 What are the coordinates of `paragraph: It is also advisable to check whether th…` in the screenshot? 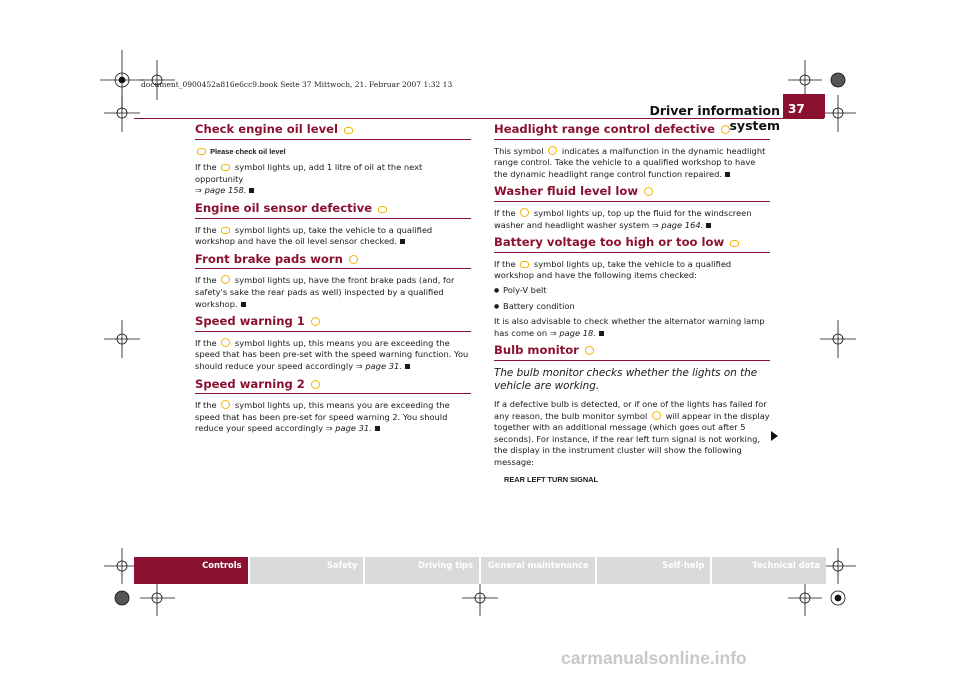 It's located at (629, 327).